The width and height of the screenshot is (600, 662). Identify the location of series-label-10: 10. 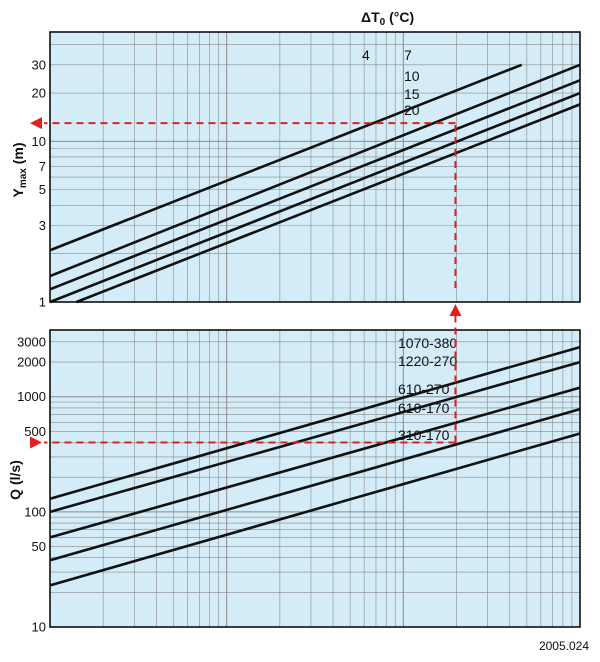
(412, 76).